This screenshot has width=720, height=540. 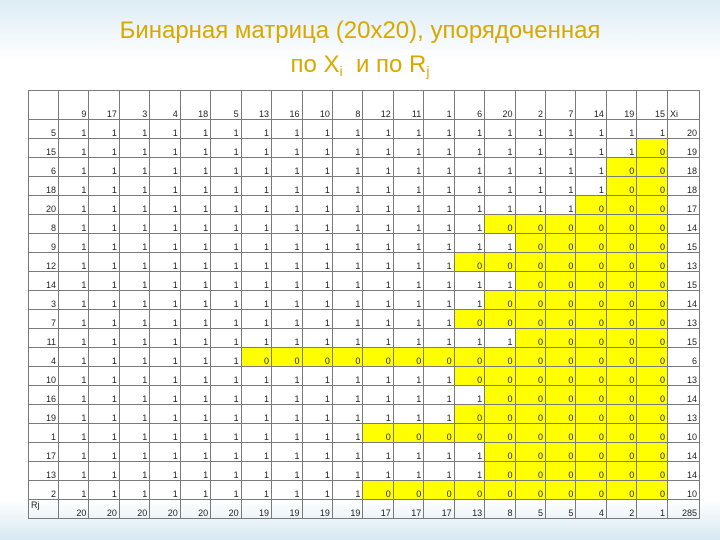 What do you see at coordinates (560, 105) in the screenshot?
I see `column-label: 7` at bounding box center [560, 105].